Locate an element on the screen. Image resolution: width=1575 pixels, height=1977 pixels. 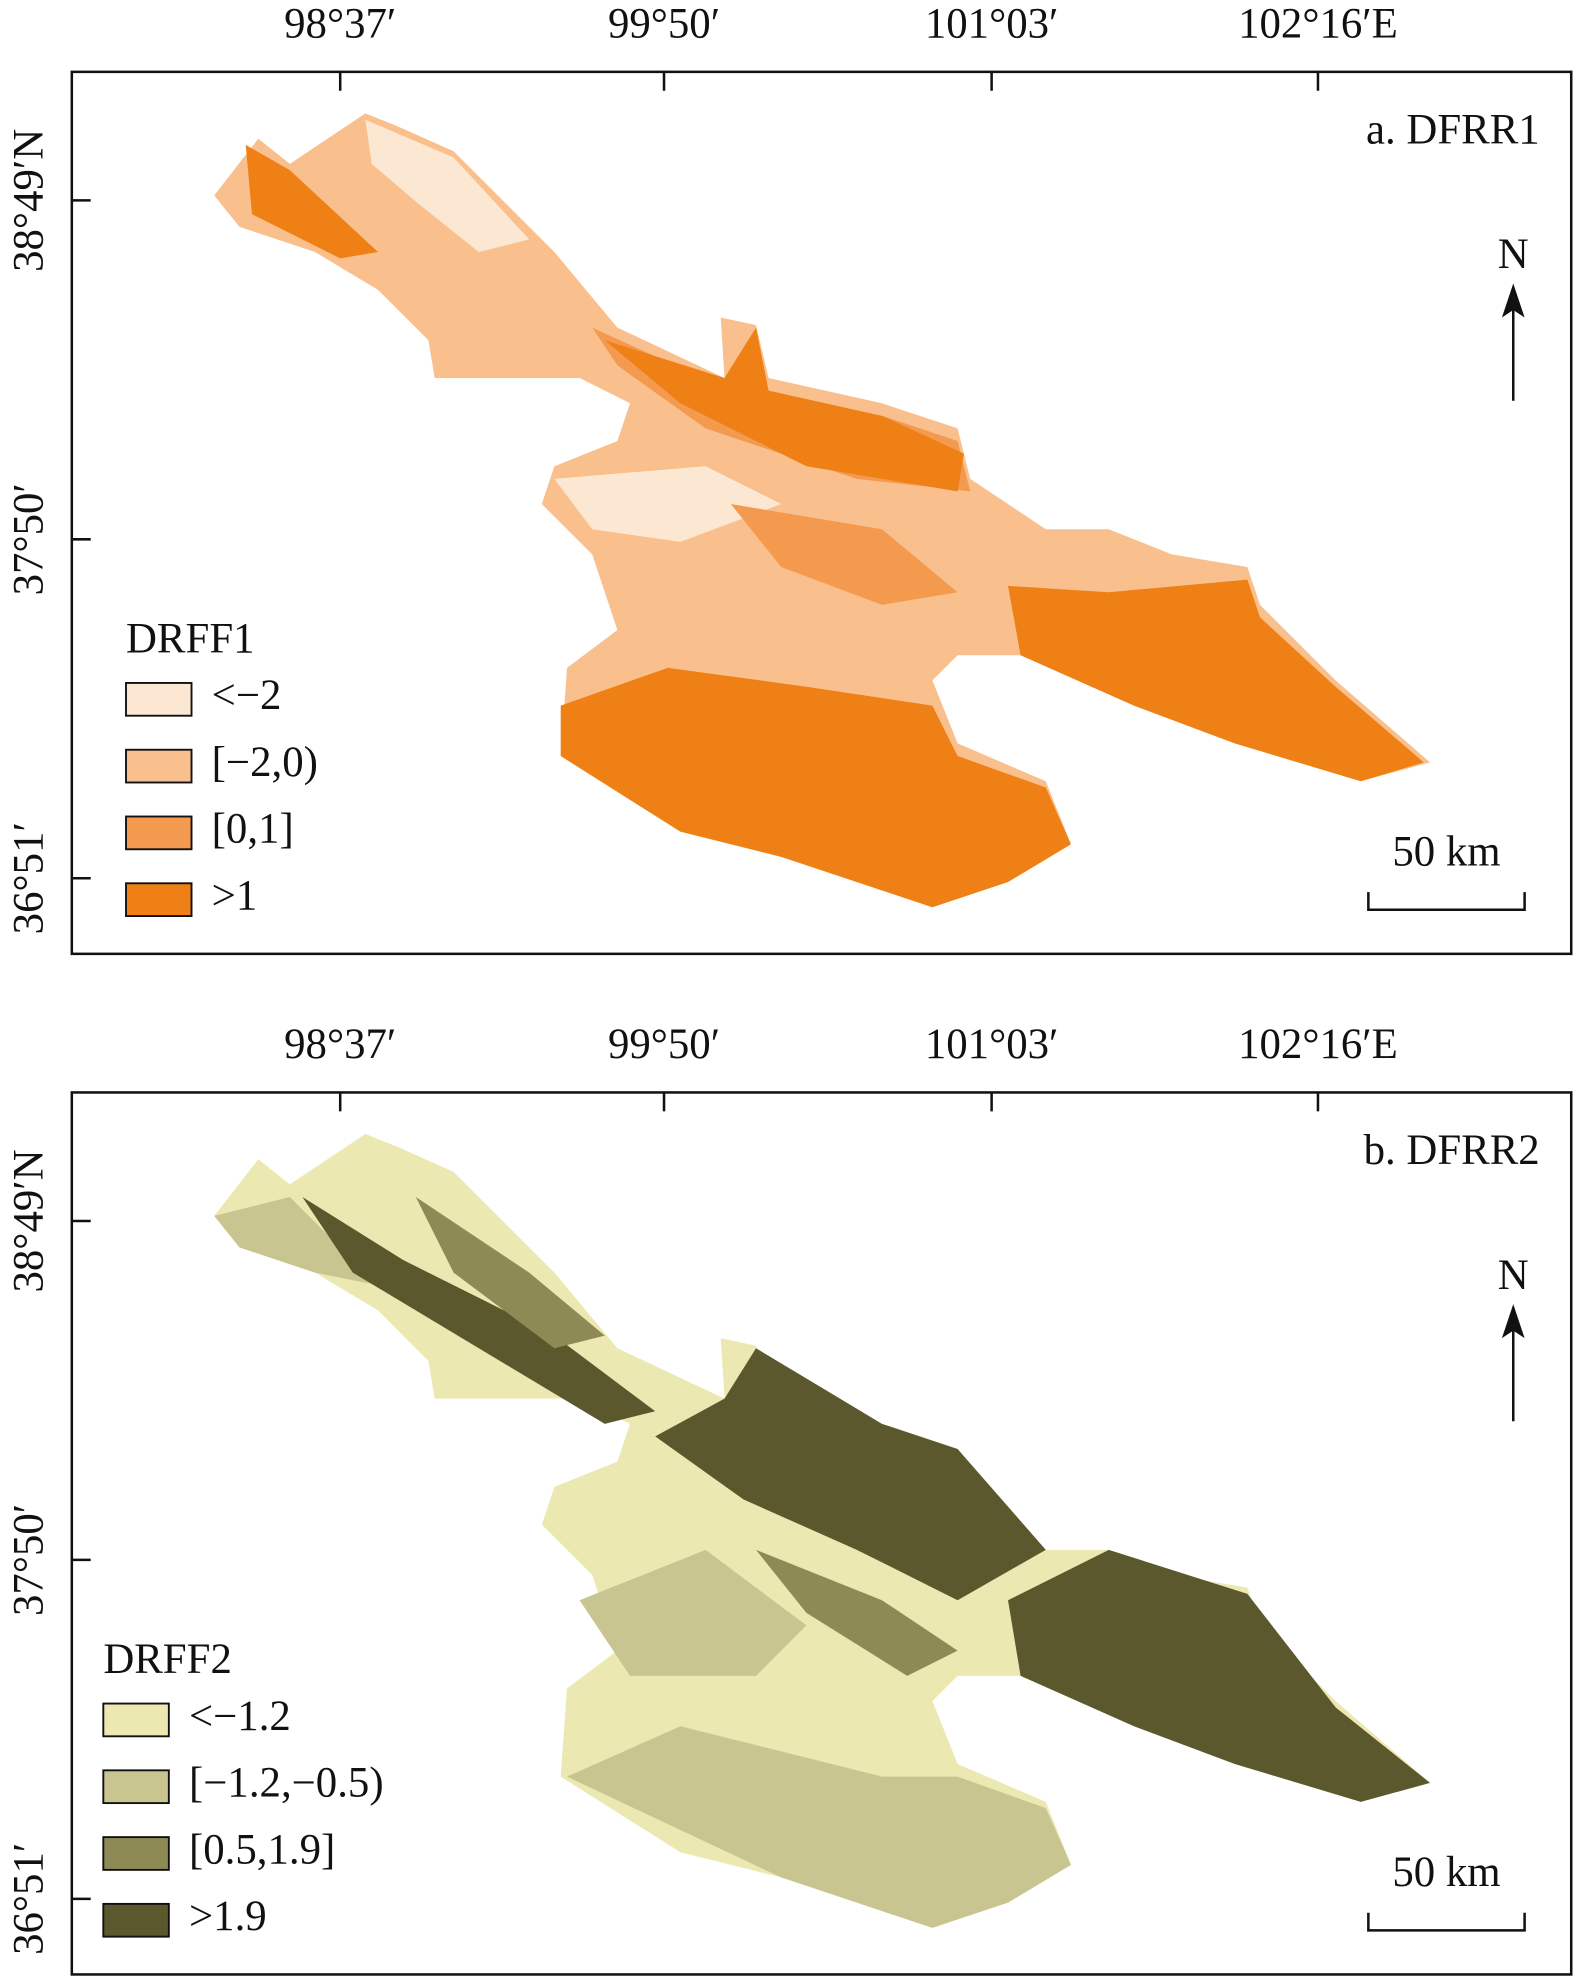
legend-label: <−2 is located at coordinates (247, 695).